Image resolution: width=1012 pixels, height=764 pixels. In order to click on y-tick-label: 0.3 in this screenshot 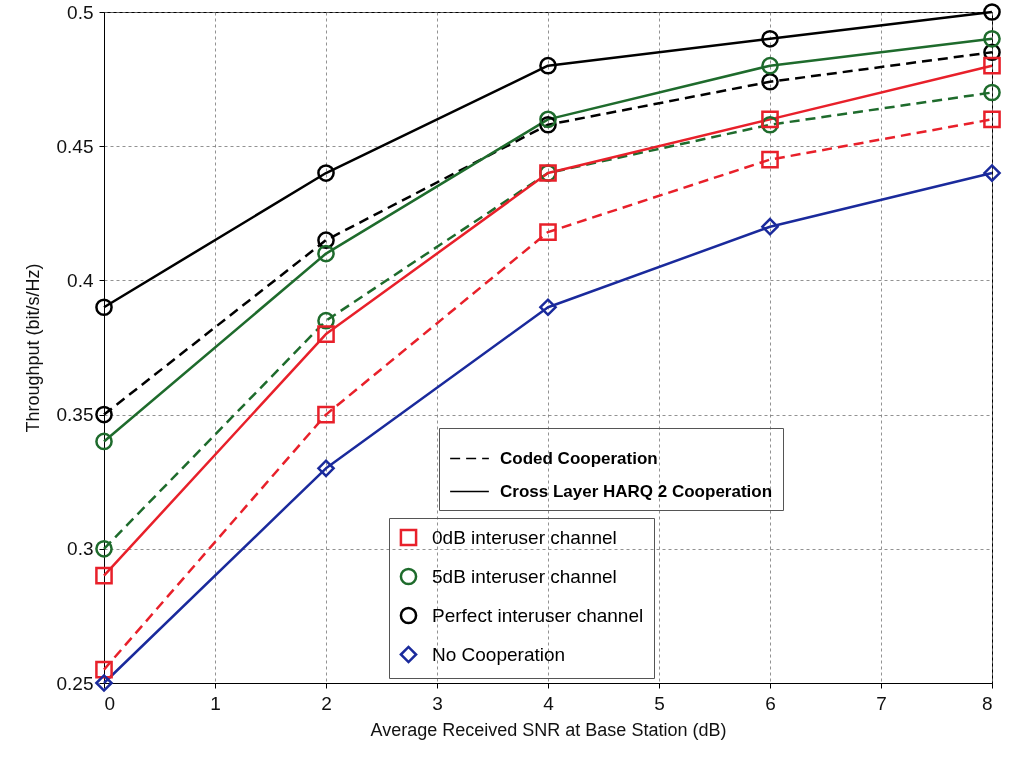, I will do `click(80, 549)`.